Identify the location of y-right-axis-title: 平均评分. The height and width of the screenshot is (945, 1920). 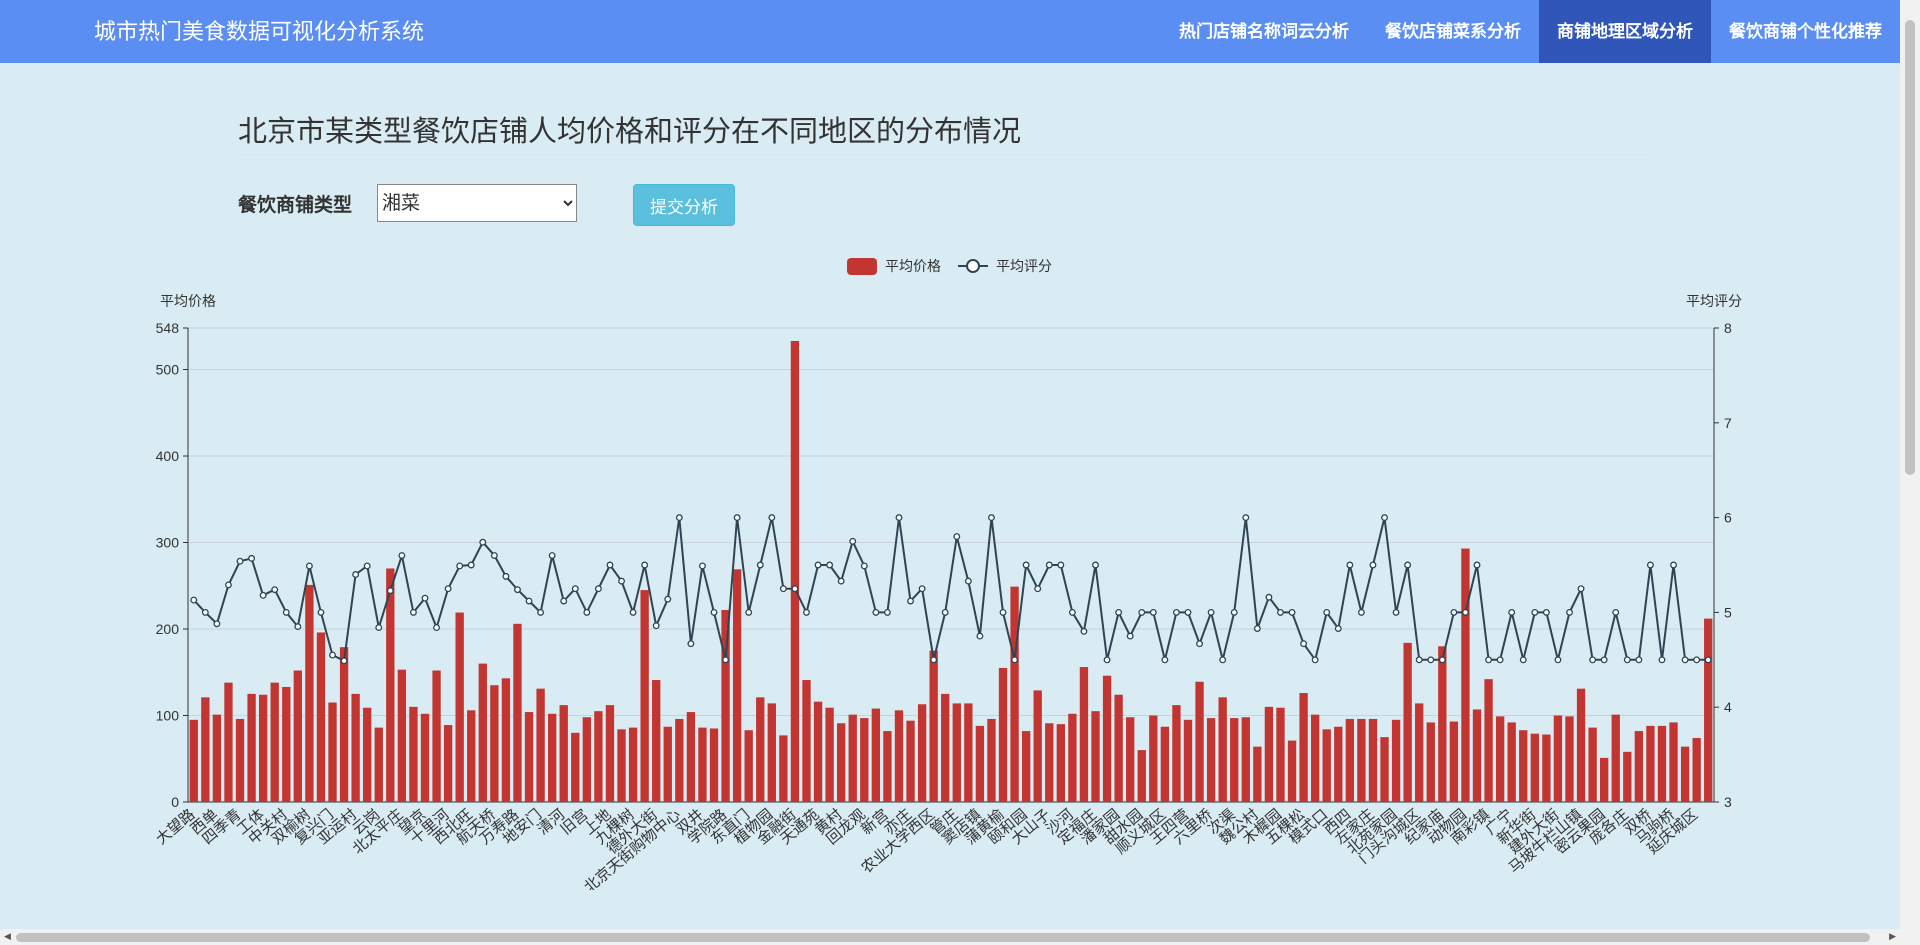
(1714, 301).